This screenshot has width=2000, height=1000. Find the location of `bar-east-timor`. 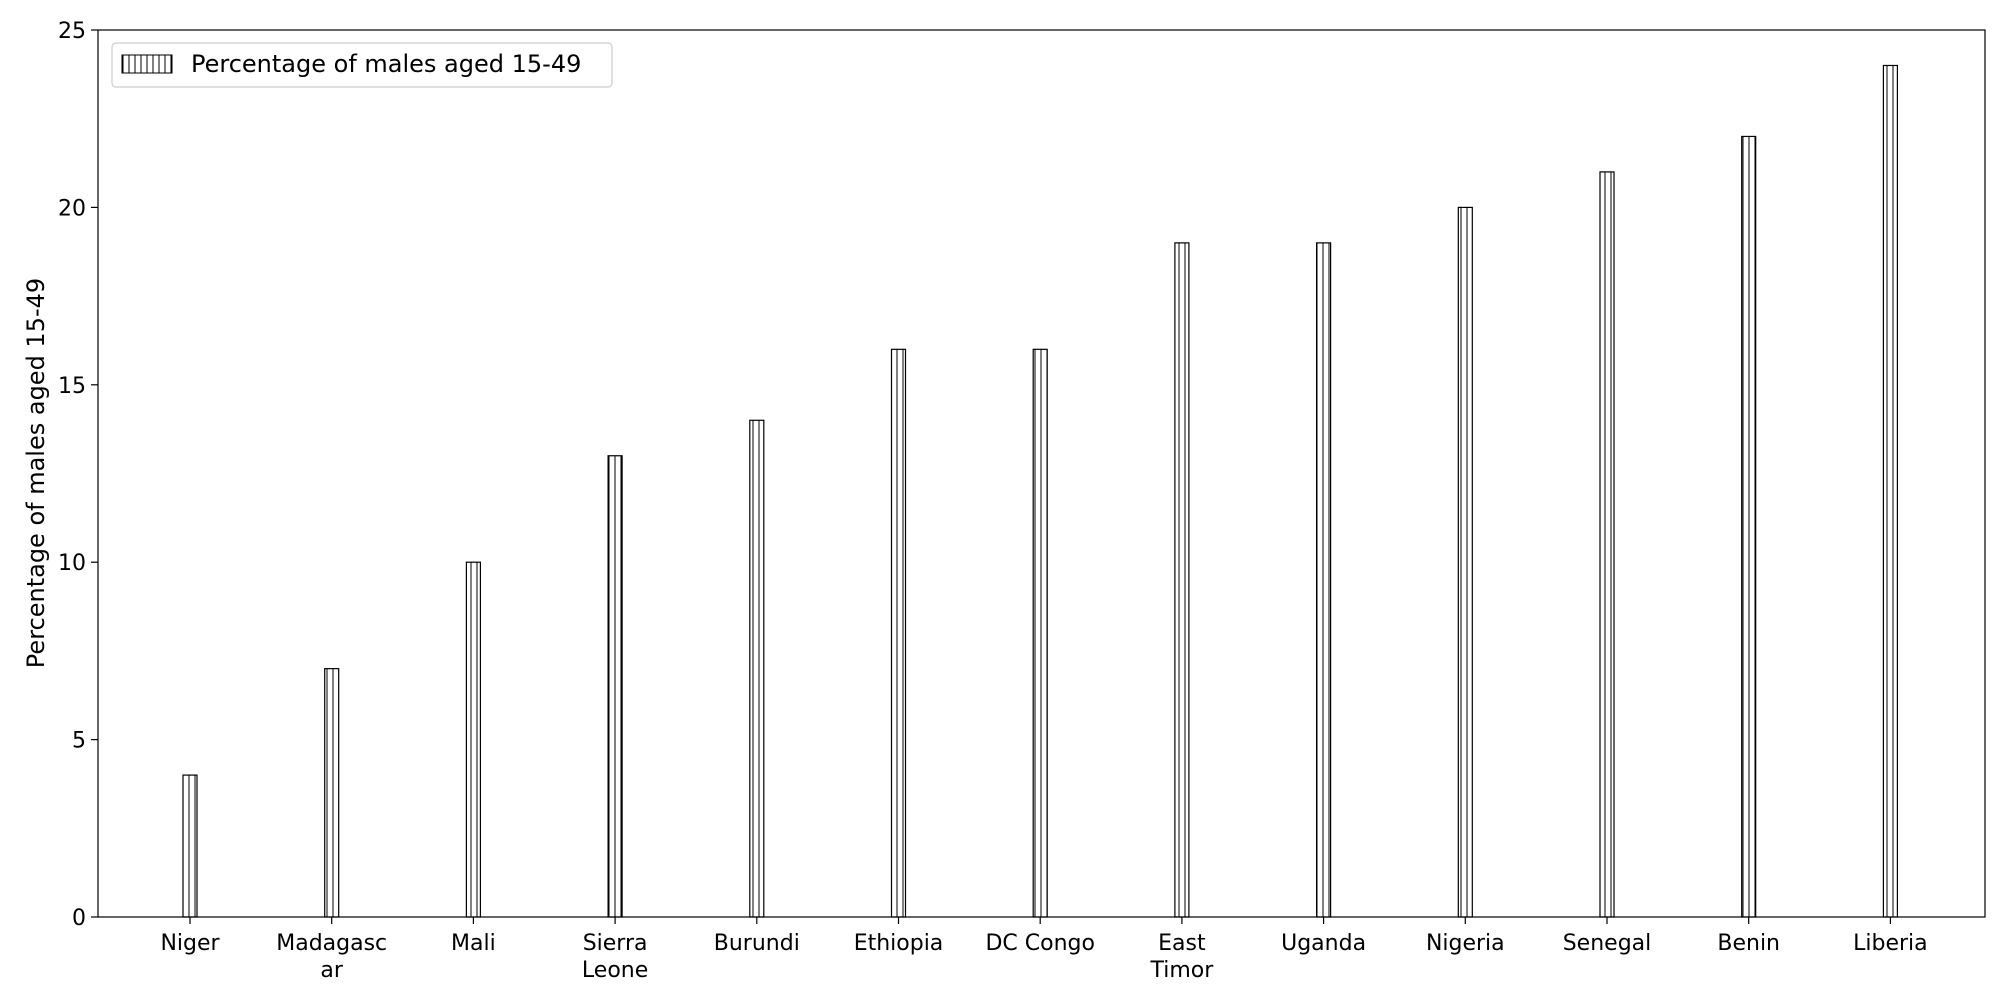

bar-east-timor is located at coordinates (1182, 580).